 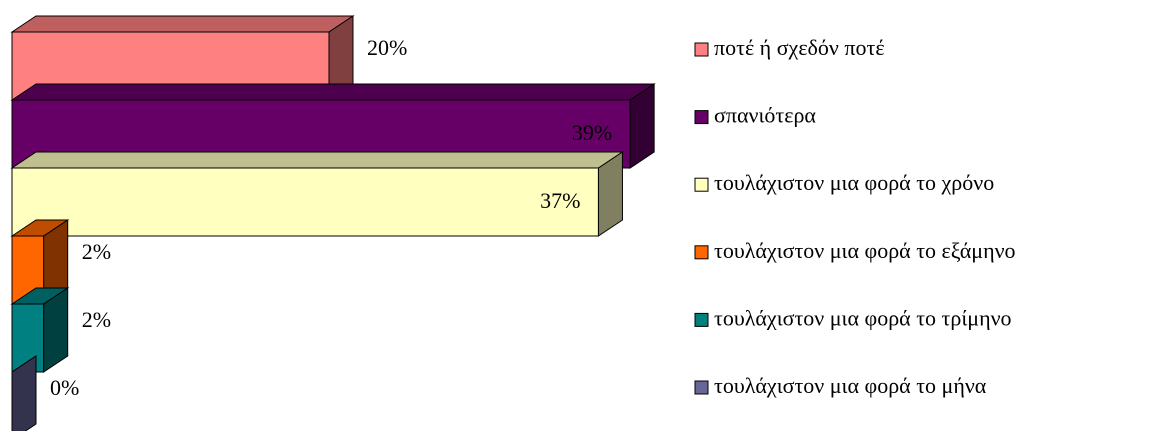 What do you see at coordinates (765, 115) in the screenshot?
I see `legend-label: σπανιότερα` at bounding box center [765, 115].